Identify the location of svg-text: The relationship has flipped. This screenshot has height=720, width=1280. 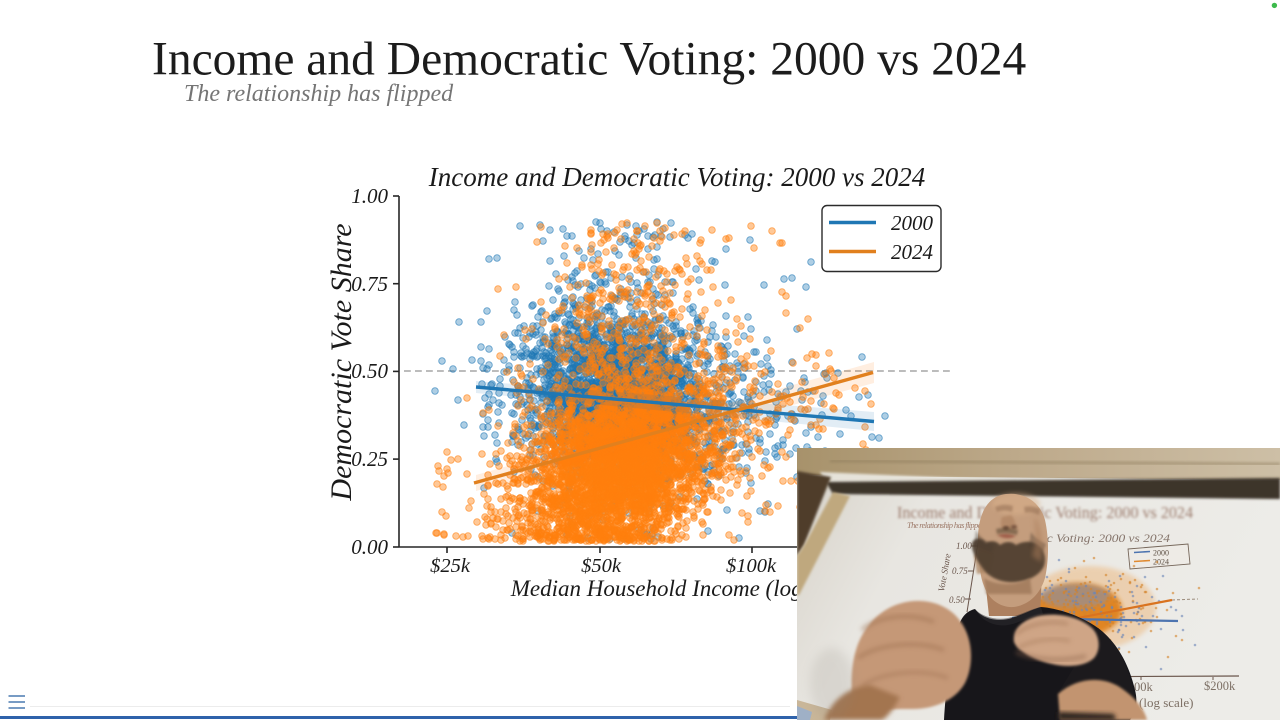
(319, 94).